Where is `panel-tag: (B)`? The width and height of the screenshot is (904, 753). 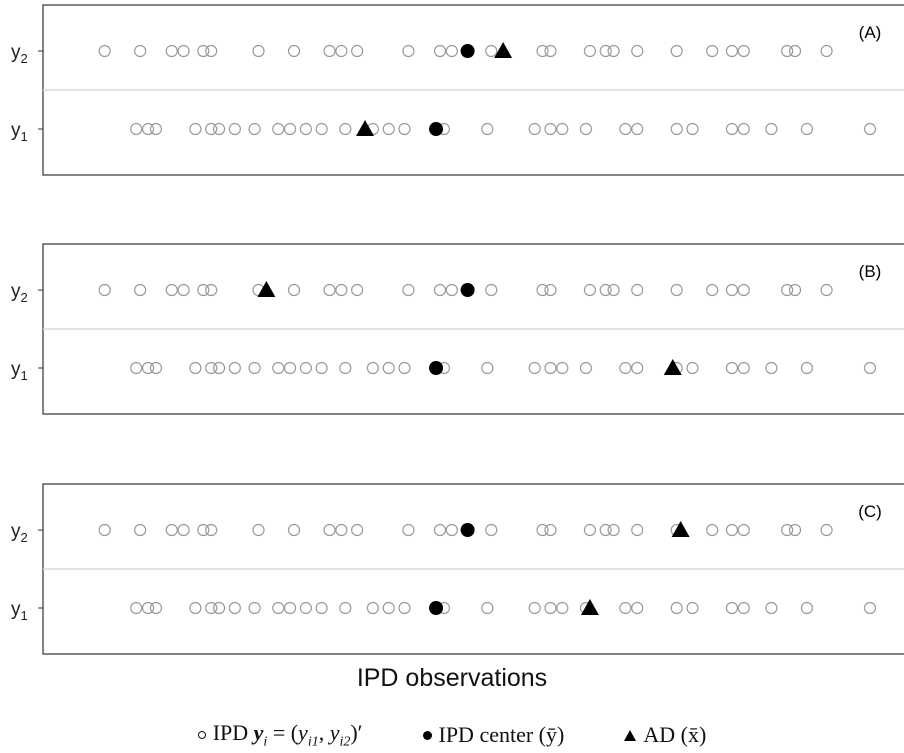
panel-tag: (B) is located at coordinates (870, 271).